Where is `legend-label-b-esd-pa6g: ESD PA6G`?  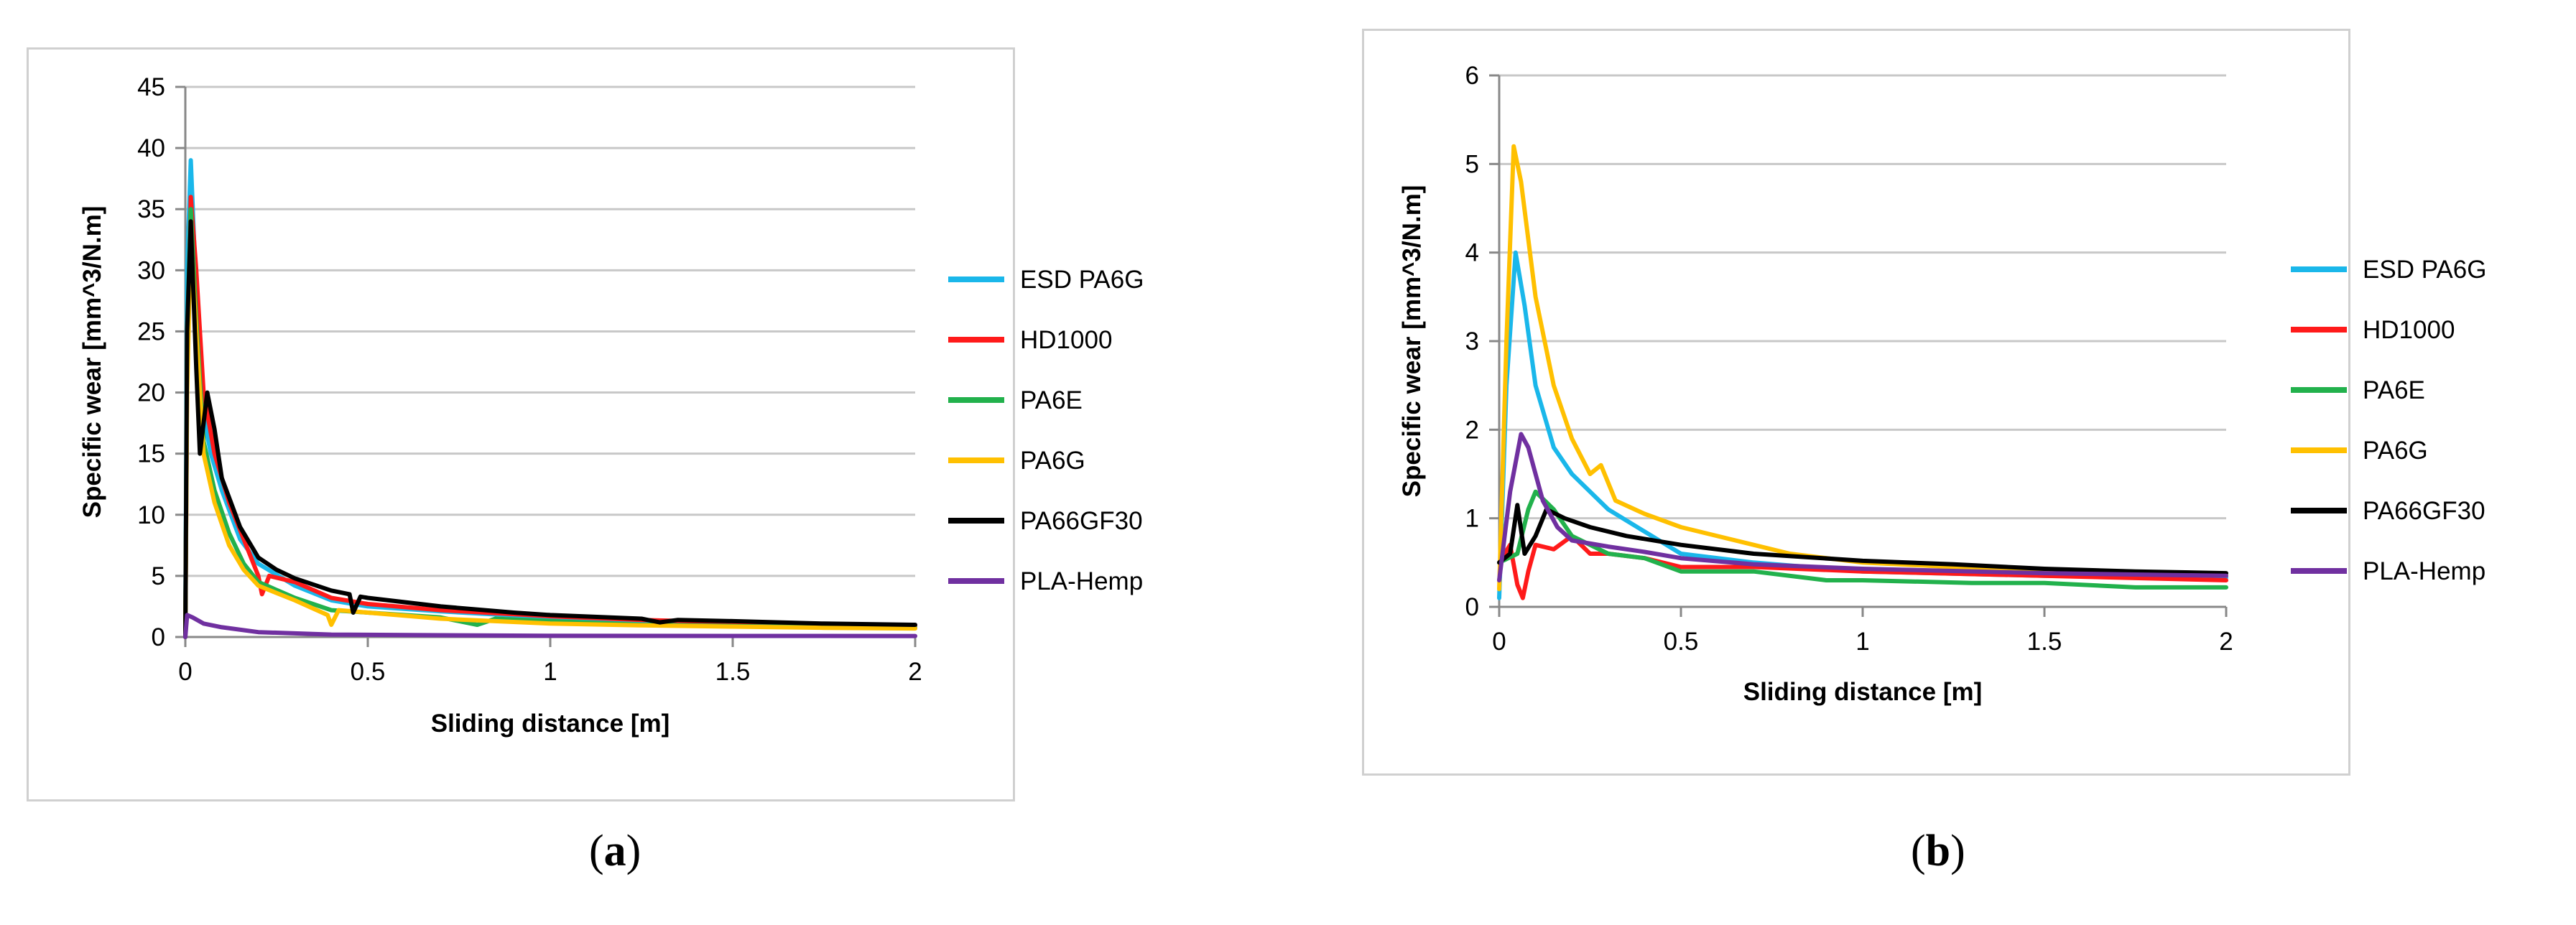
legend-label-b-esd-pa6g: ESD PA6G is located at coordinates (2424, 270).